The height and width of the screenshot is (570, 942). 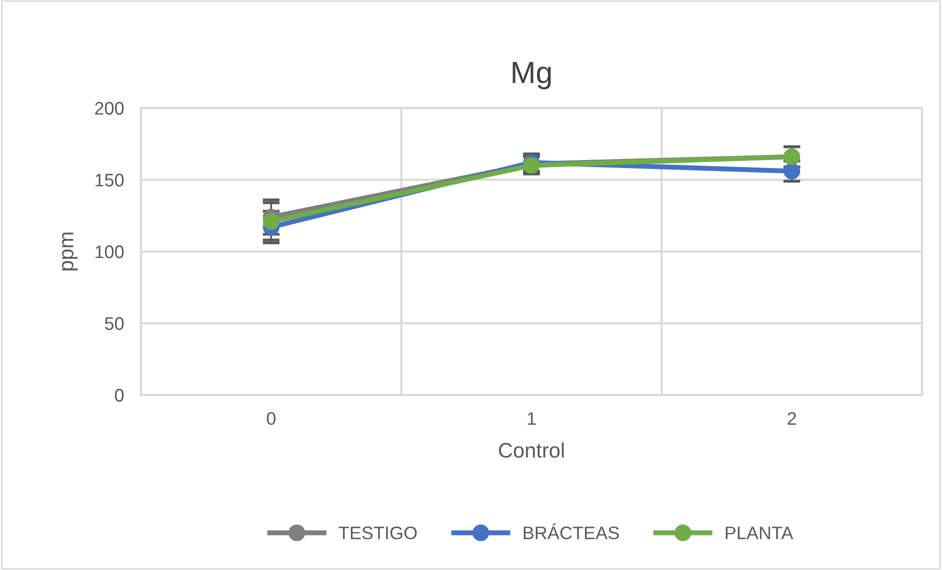 What do you see at coordinates (377, 533) in the screenshot?
I see `legend-label: TESTIGO` at bounding box center [377, 533].